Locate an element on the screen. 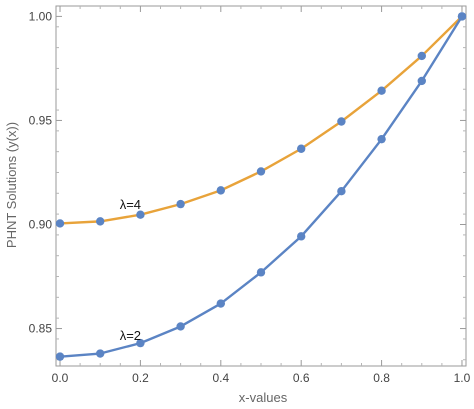 The image size is (474, 409). x-tick-label: 0.8 is located at coordinates (381, 378).